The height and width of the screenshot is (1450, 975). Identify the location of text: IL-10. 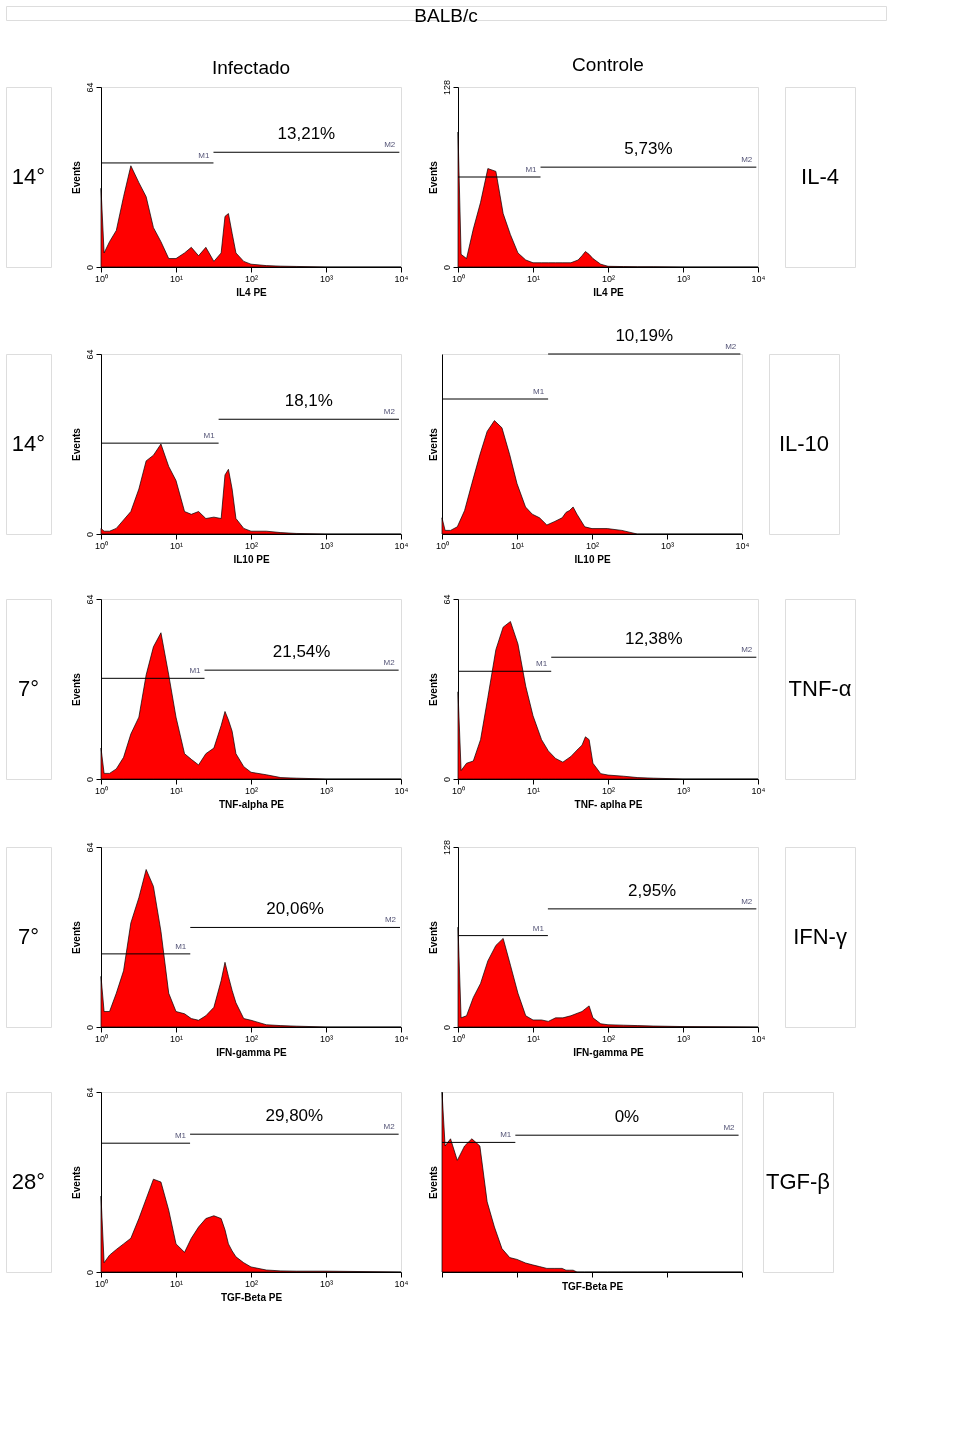
(804, 443).